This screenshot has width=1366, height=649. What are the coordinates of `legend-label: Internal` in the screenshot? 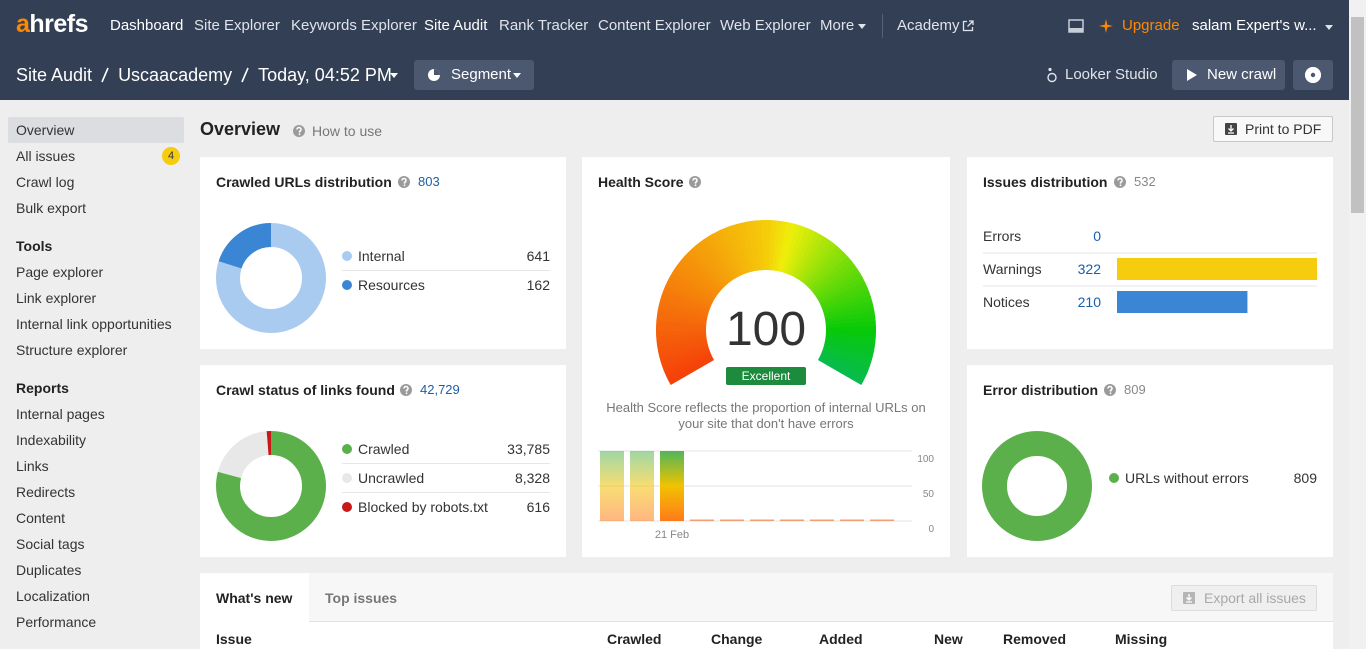 It's located at (381, 256).